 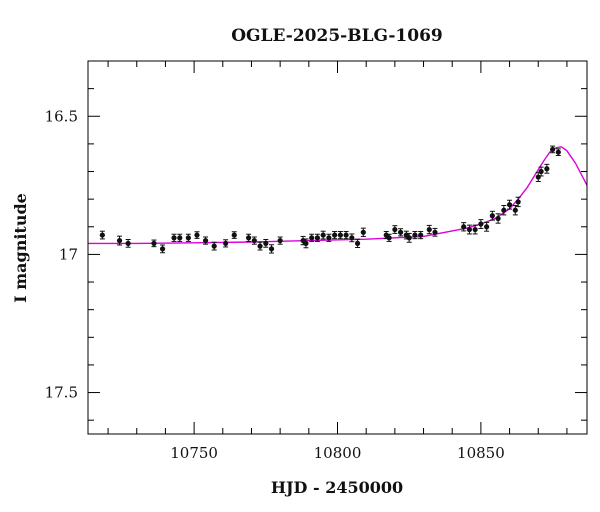 What do you see at coordinates (337, 36) in the screenshot?
I see `chart-title: OGLE-2025-BLG-1069` at bounding box center [337, 36].